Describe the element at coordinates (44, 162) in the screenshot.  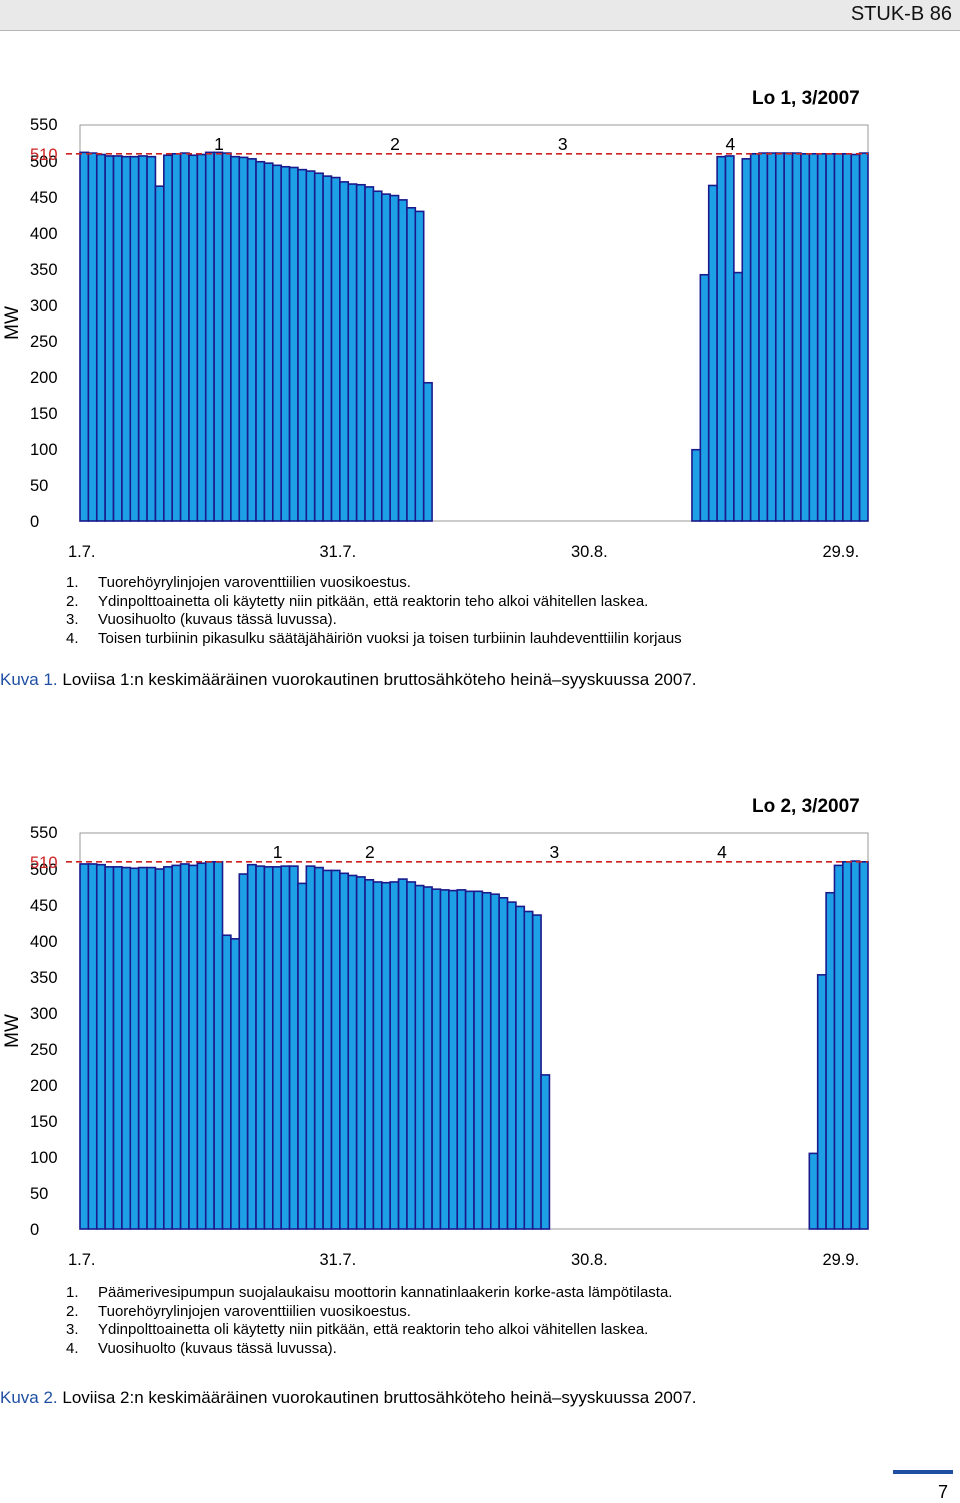
I see `y-tick-label: 500` at that location.